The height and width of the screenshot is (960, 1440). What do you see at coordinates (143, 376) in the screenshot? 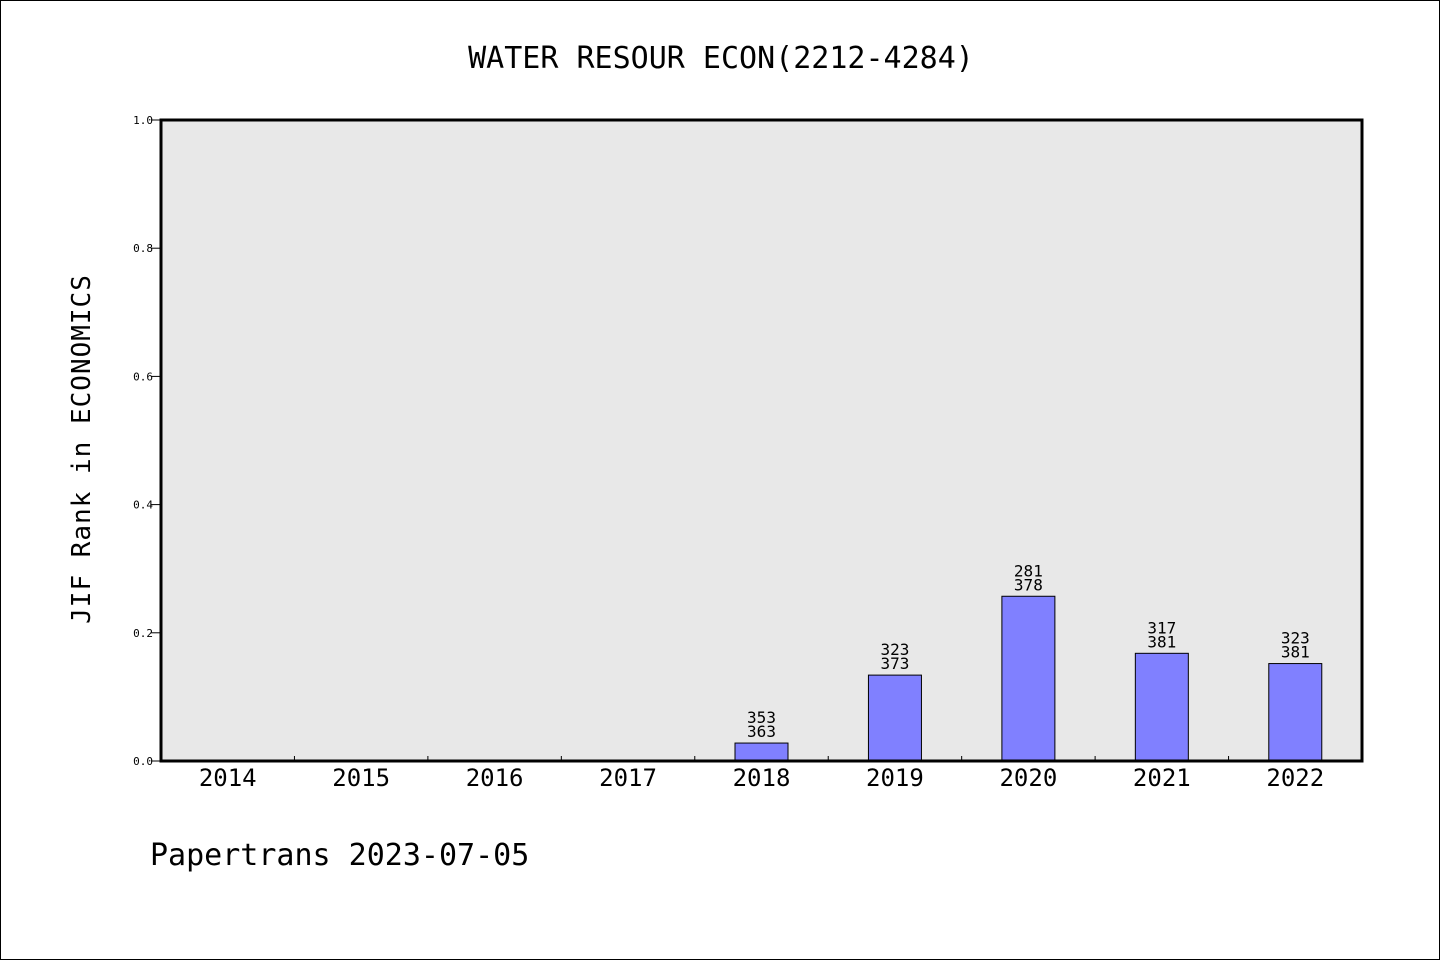
I see `y-tick-label: 0.6` at bounding box center [143, 376].